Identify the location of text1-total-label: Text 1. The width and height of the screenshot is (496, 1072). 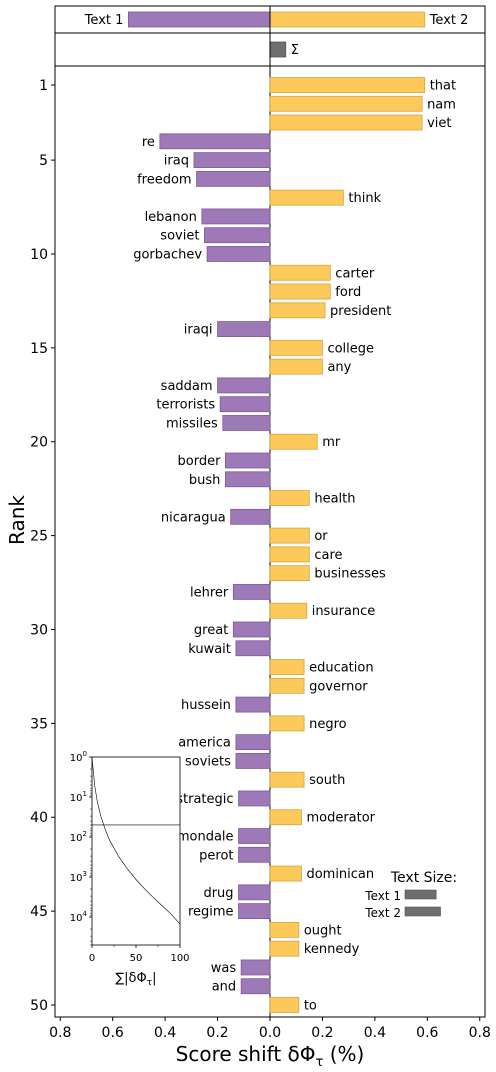
(104, 20).